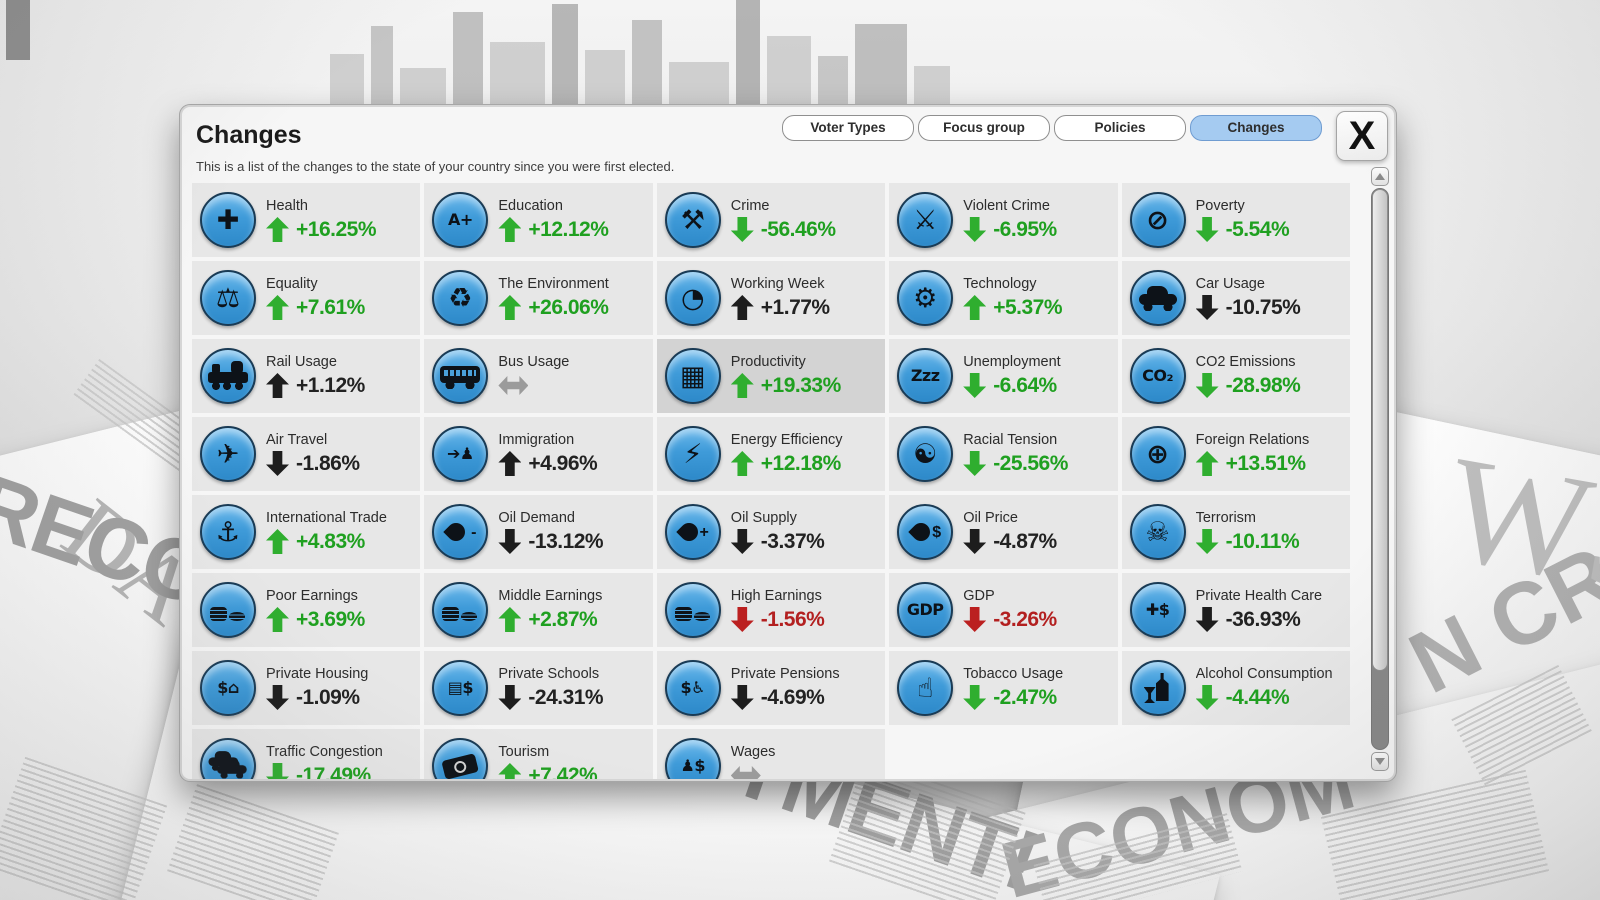  I want to click on glyph-terrorism: ☠, so click(1157, 532).